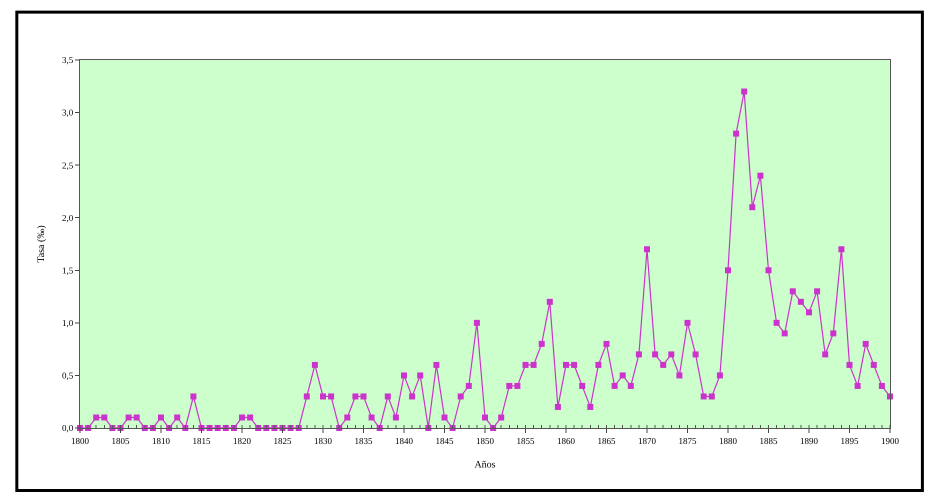 This screenshot has height=501, width=928. I want to click on x-tick-label: 1820, so click(242, 441).